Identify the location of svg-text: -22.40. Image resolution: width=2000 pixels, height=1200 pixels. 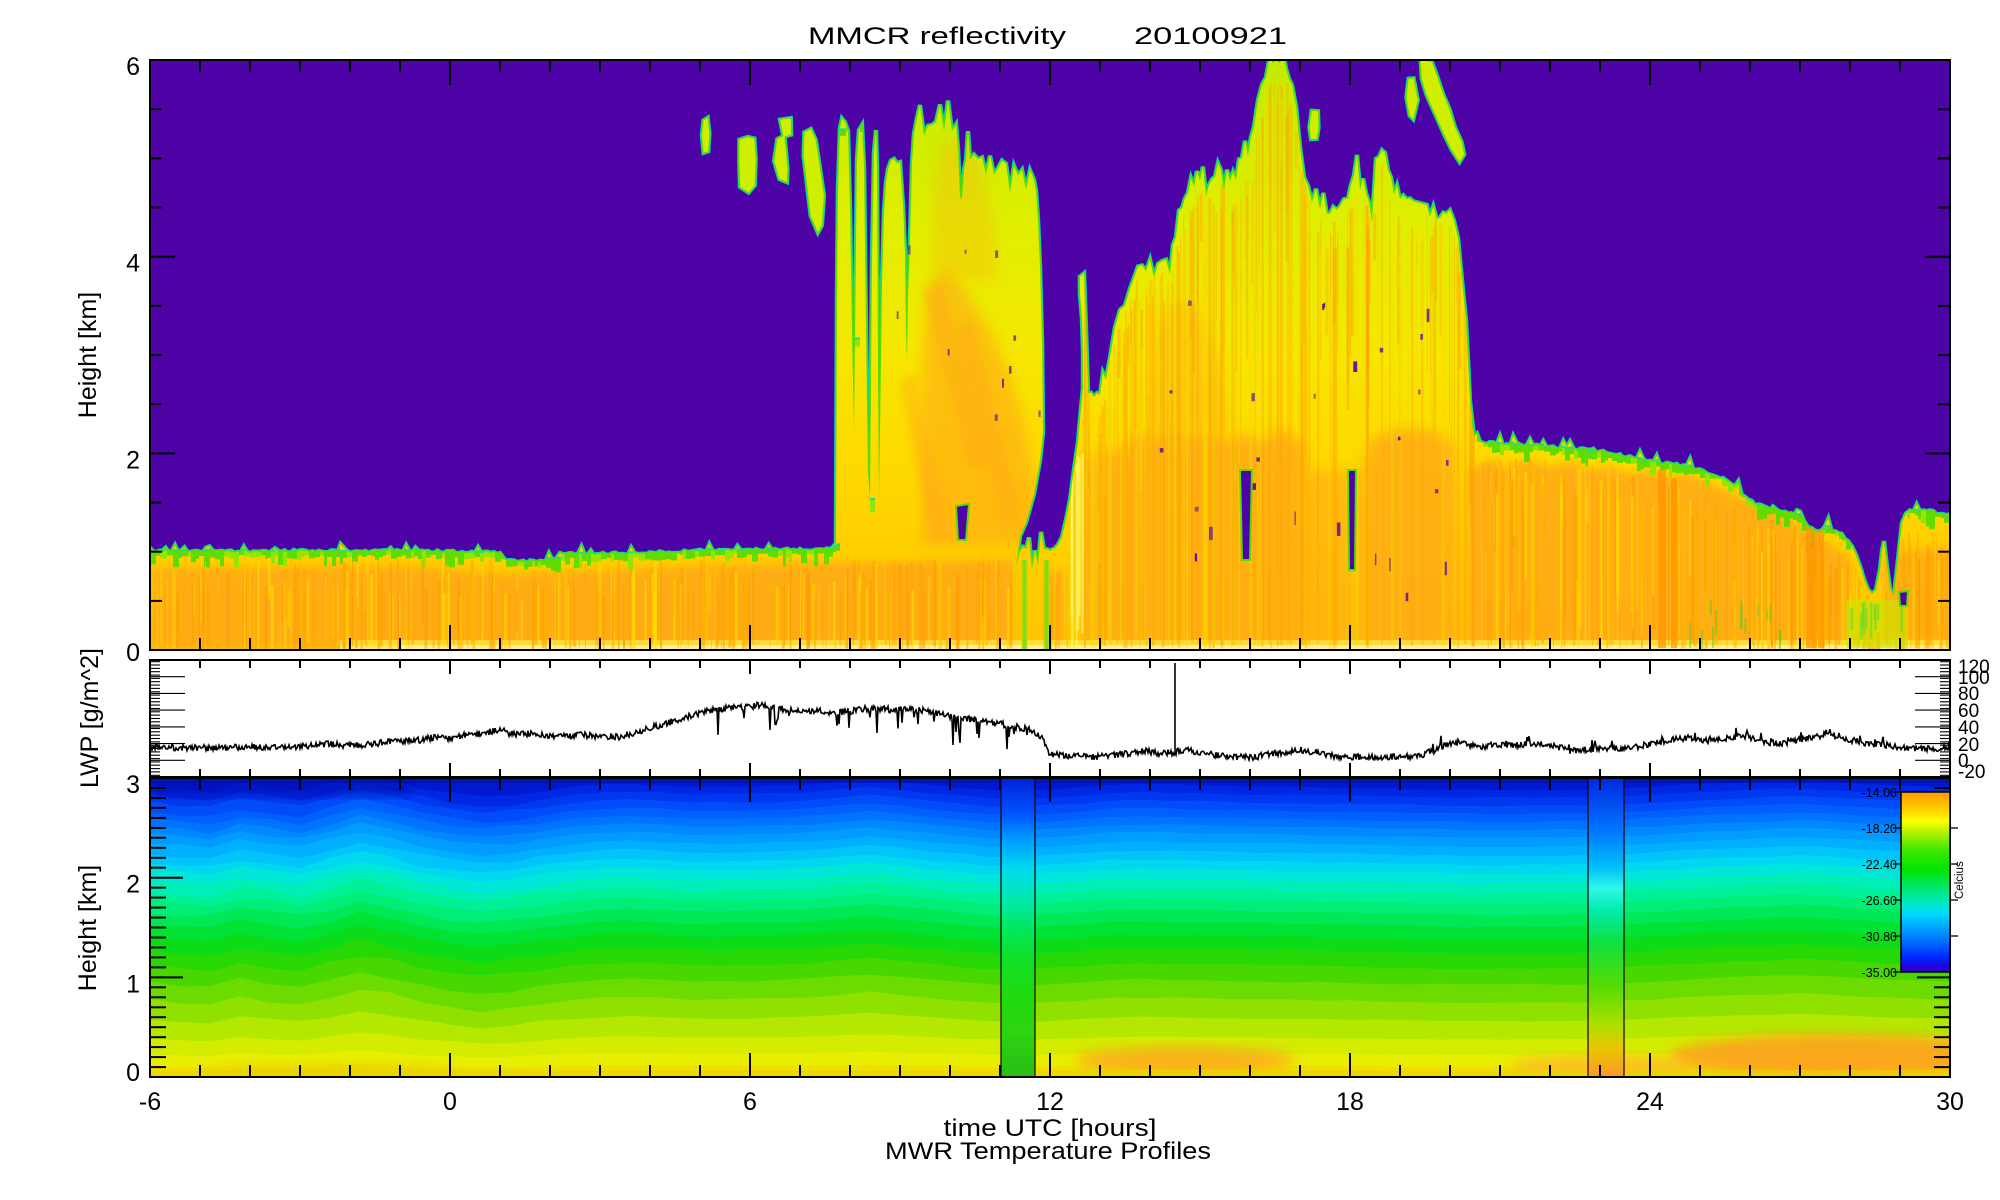
(1879, 865).